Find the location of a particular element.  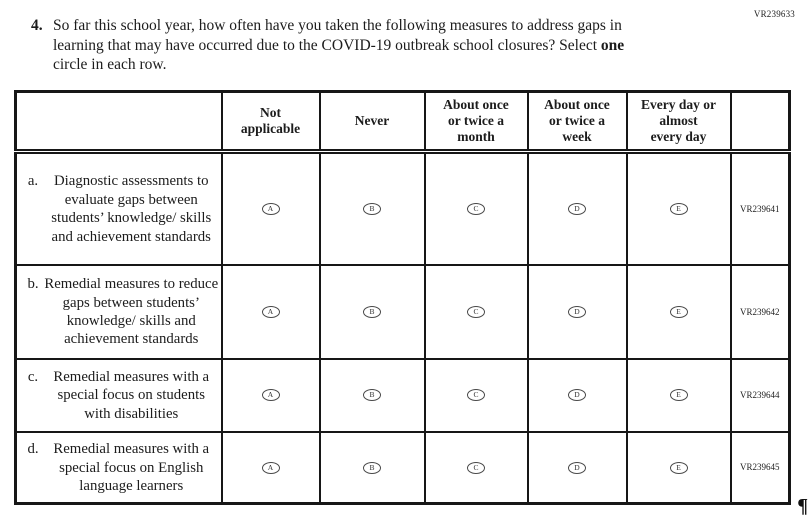

column-header-once-twice-week: About once or twice a week is located at coordinates (577, 122).